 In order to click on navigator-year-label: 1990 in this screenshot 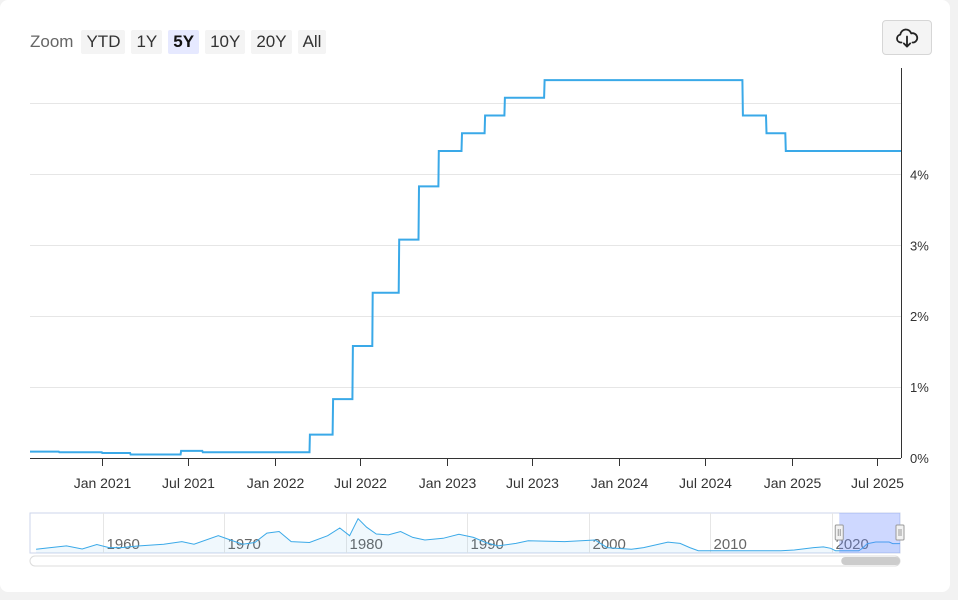, I will do `click(487, 544)`.